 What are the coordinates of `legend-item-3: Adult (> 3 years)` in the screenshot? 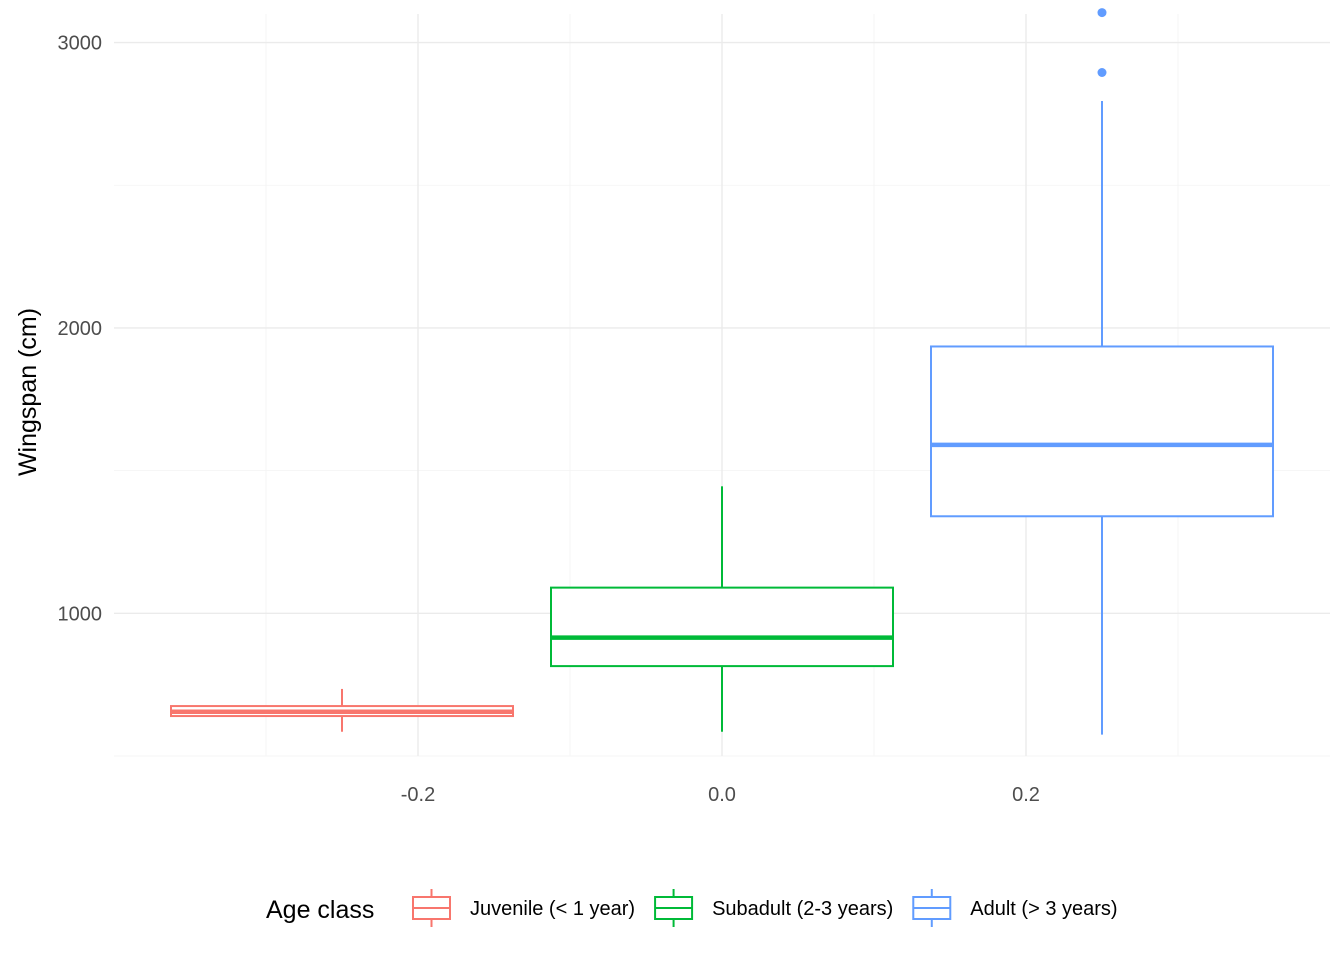 It's located at (1015, 908).